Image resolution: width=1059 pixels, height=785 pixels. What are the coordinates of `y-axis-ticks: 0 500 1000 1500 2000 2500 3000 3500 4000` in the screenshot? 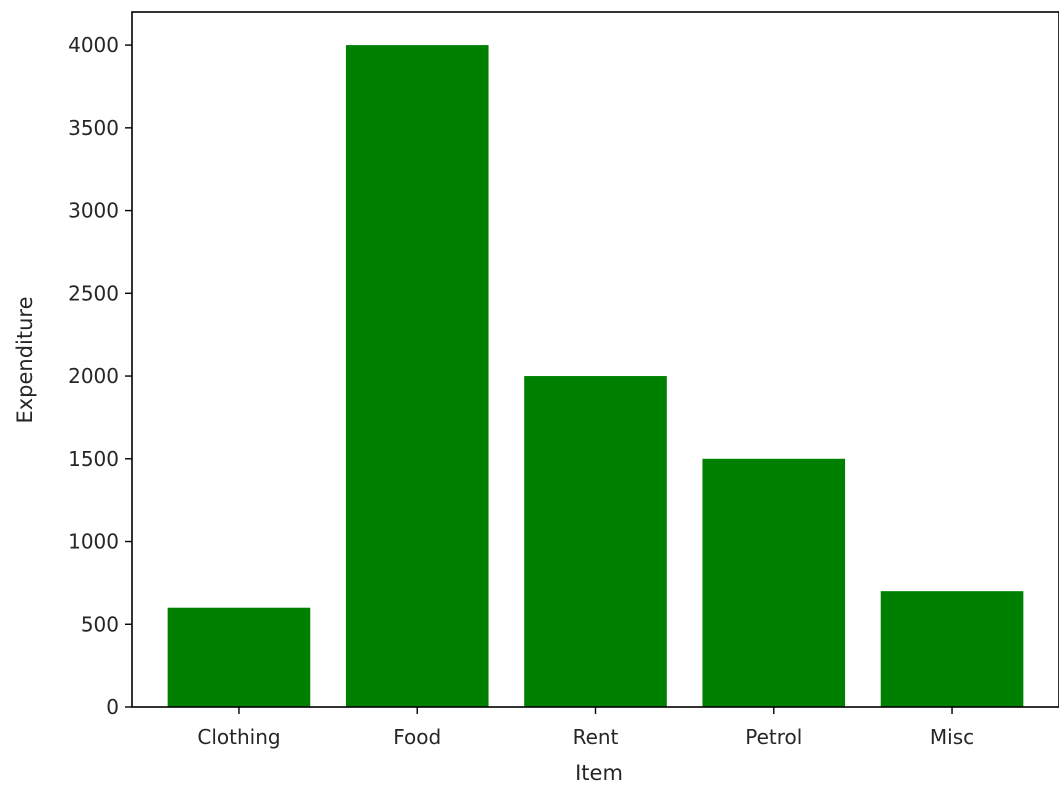 It's located at (100, 376).